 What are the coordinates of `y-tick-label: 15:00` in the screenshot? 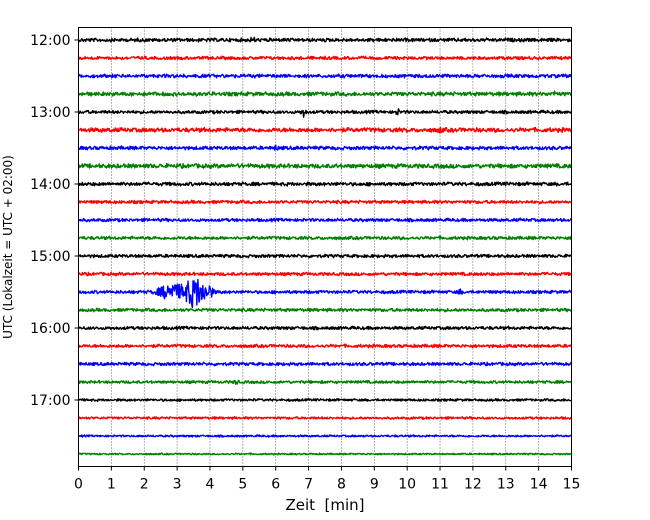 It's located at (50, 257).